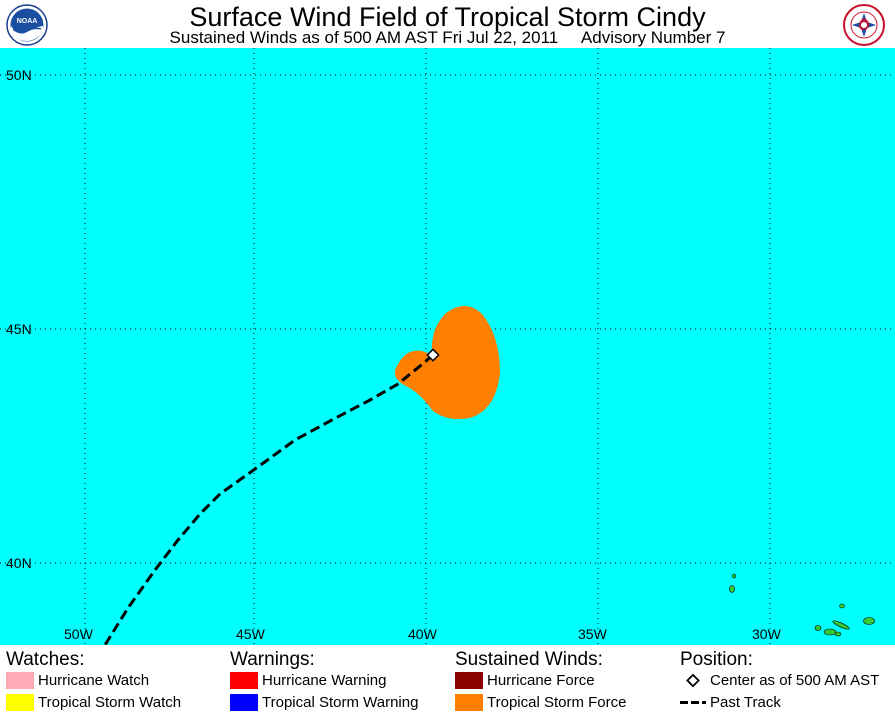 Image resolution: width=895 pixels, height=716 pixels. I want to click on legend-heading-watches: Watches:, so click(45, 659).